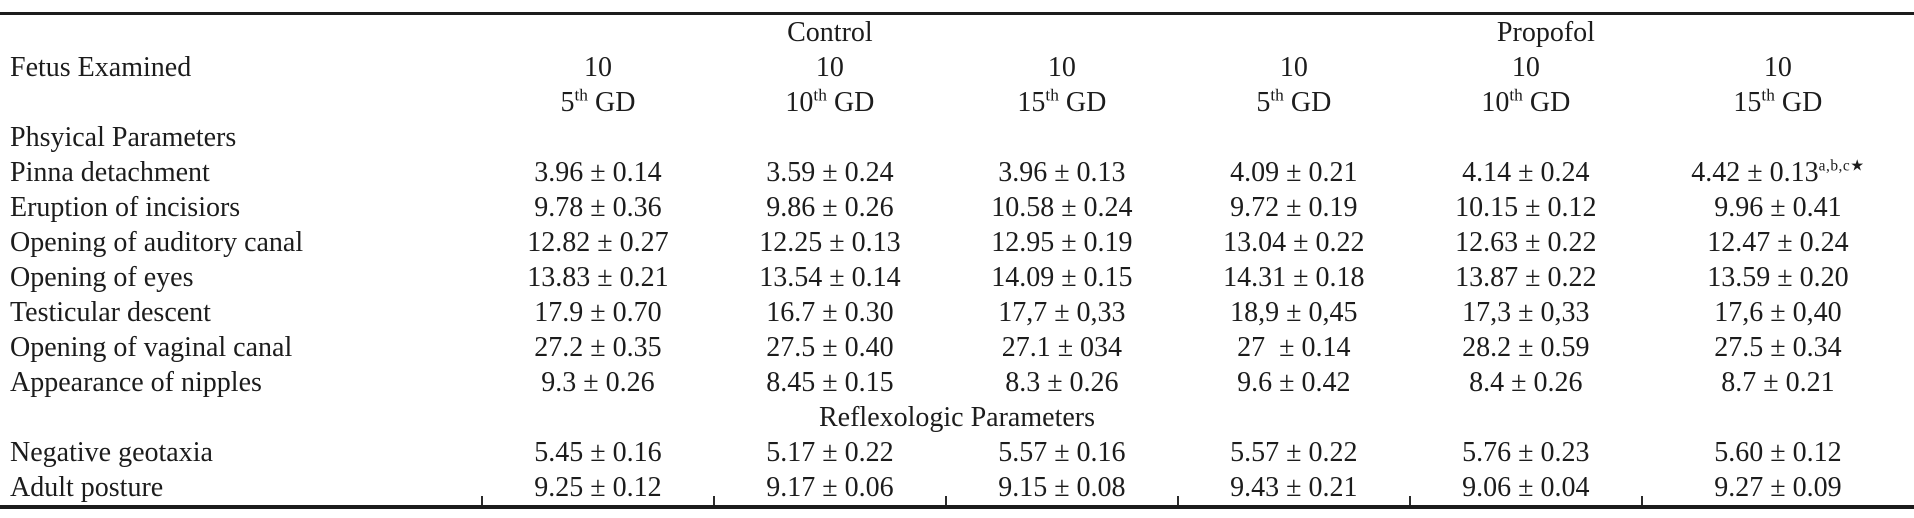  Describe the element at coordinates (598, 347) in the screenshot. I see `data-cell: 27.2 ± 0.35` at that location.